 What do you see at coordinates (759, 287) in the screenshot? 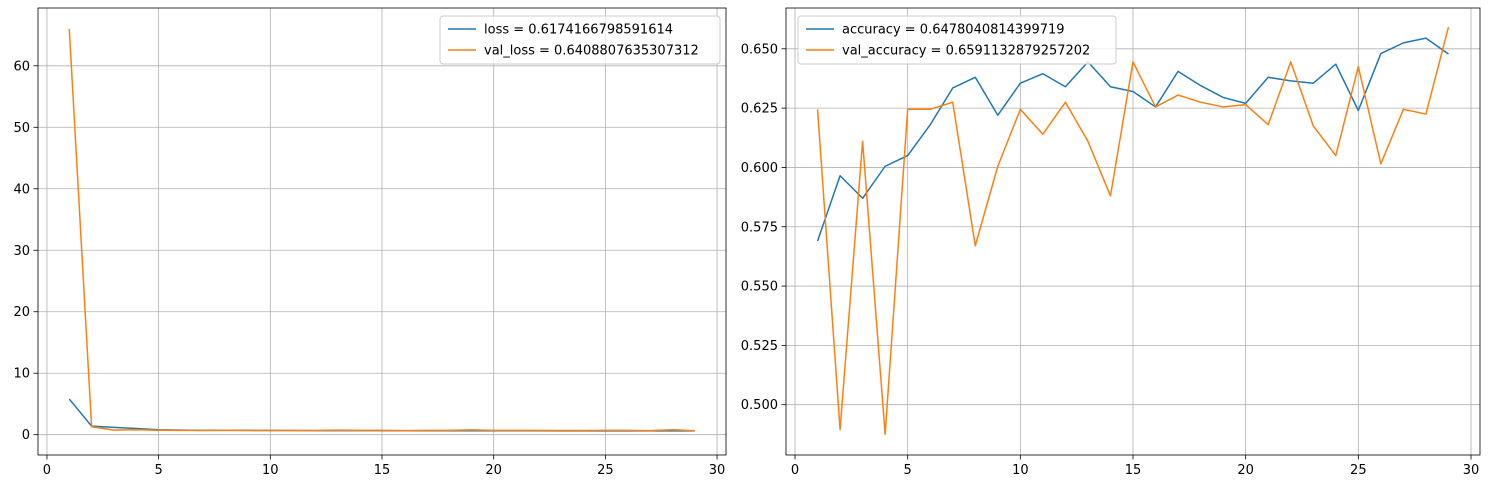
I see `y-tick-label: 0.550` at bounding box center [759, 287].